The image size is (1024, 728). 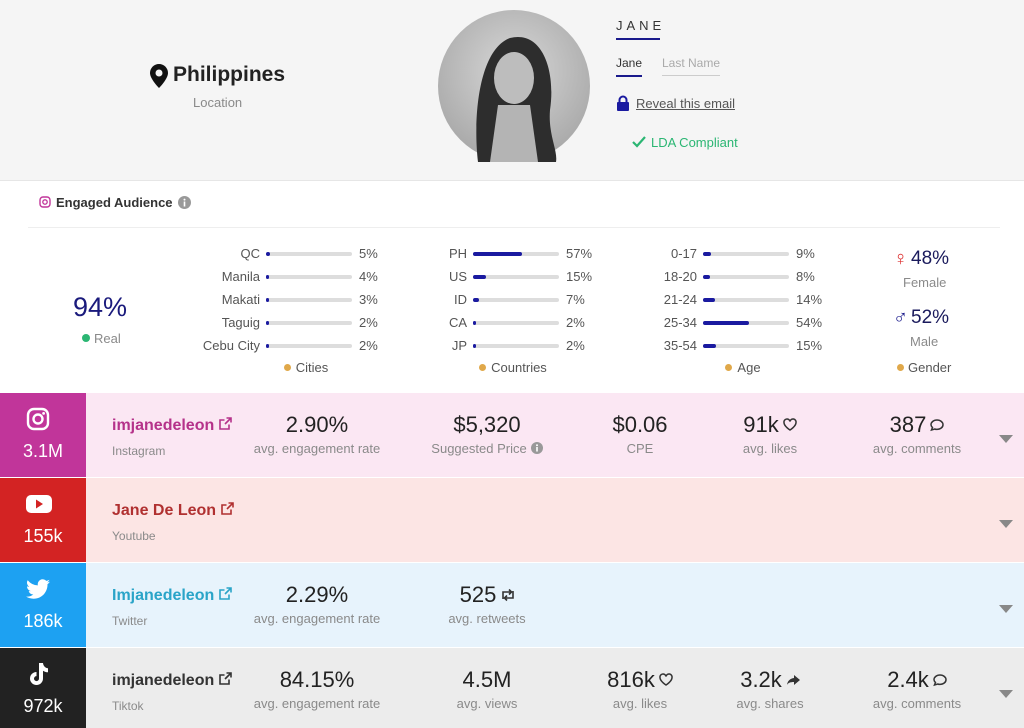 What do you see at coordinates (680, 345) in the screenshot?
I see `item-name: 35-54` at bounding box center [680, 345].